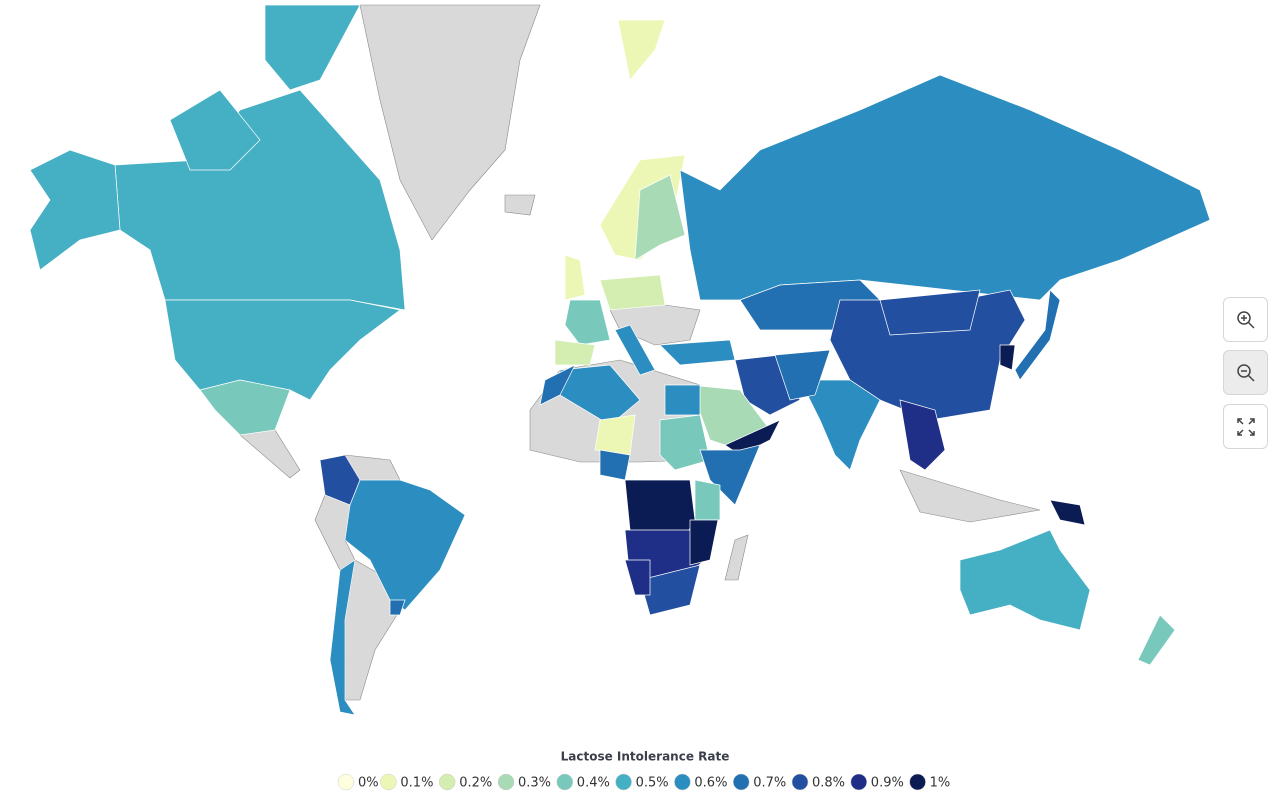 The height and width of the screenshot is (794, 1283). Describe the element at coordinates (652, 783) in the screenshot. I see `legend-label: 0.5%` at that location.